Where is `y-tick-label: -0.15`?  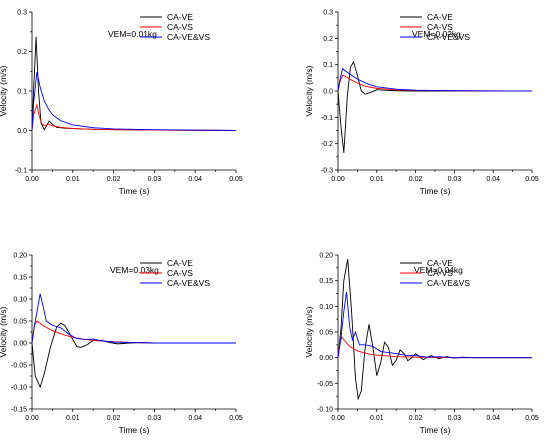
y-tick-label: -0.15 is located at coordinates (19, 410).